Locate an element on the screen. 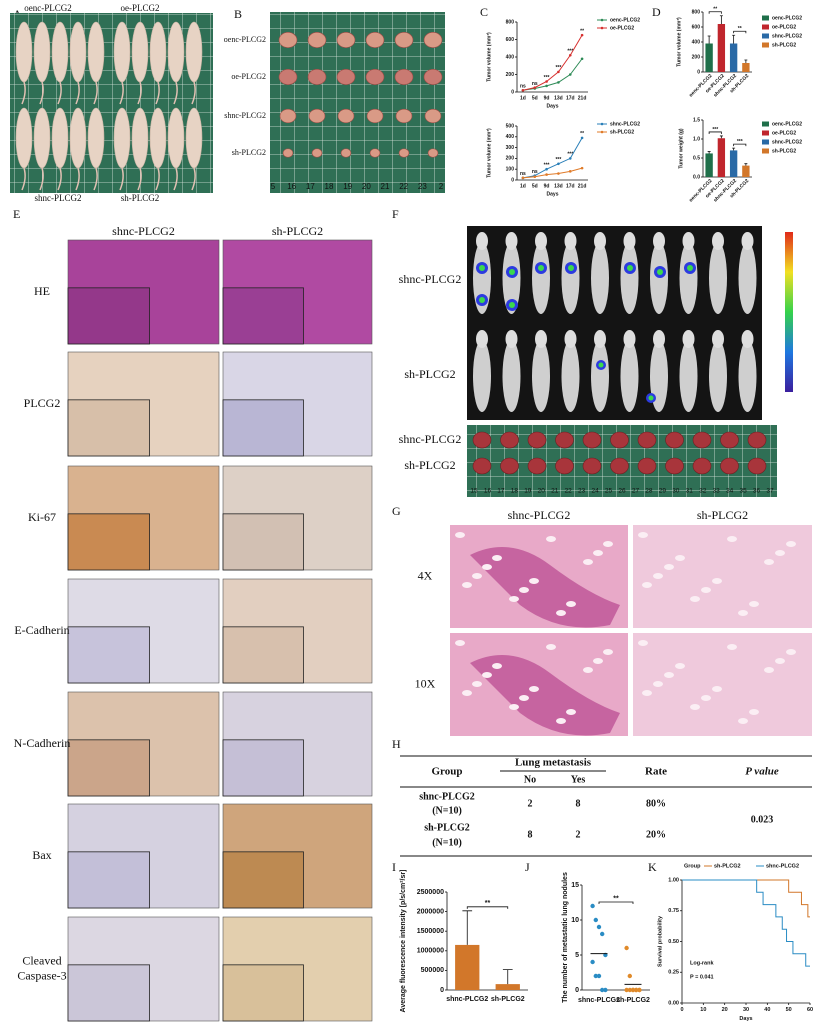  ruler-label: 23 is located at coordinates (582, 491).